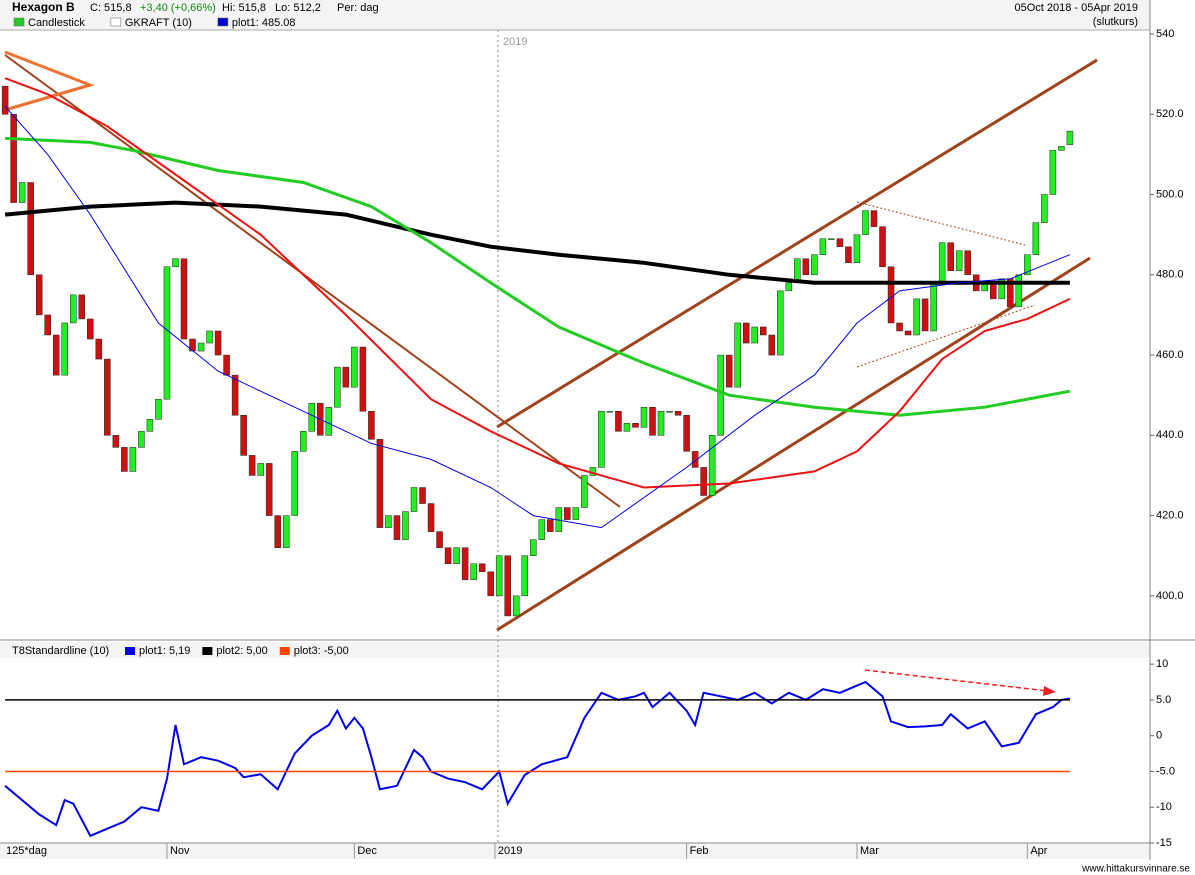 The image size is (1195, 875). I want to click on high: Hi: 515,8, so click(244, 8).